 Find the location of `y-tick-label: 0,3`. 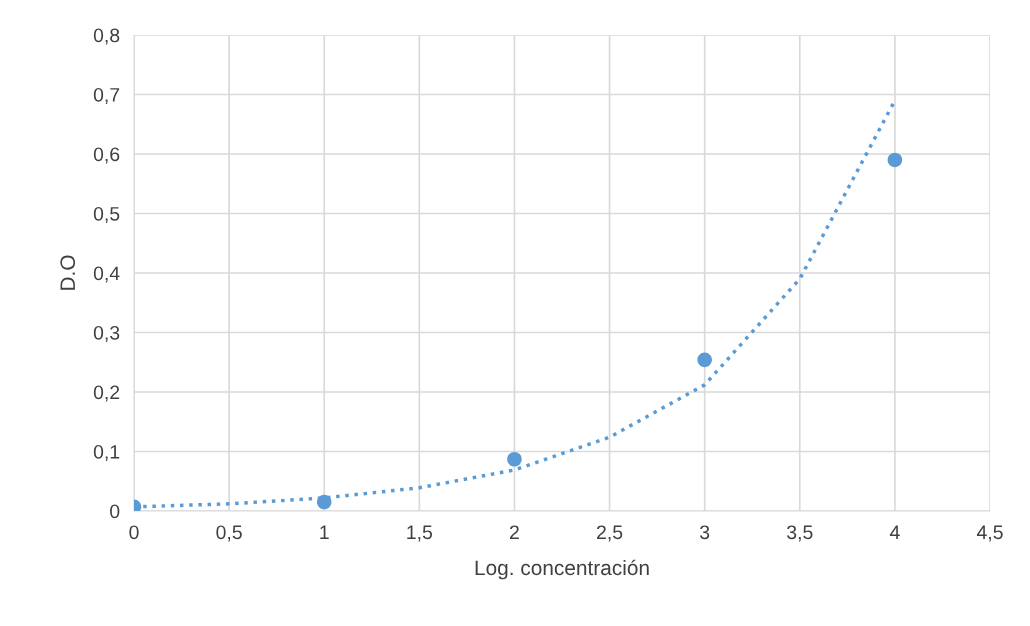

y-tick-label: 0,3 is located at coordinates (106, 334).